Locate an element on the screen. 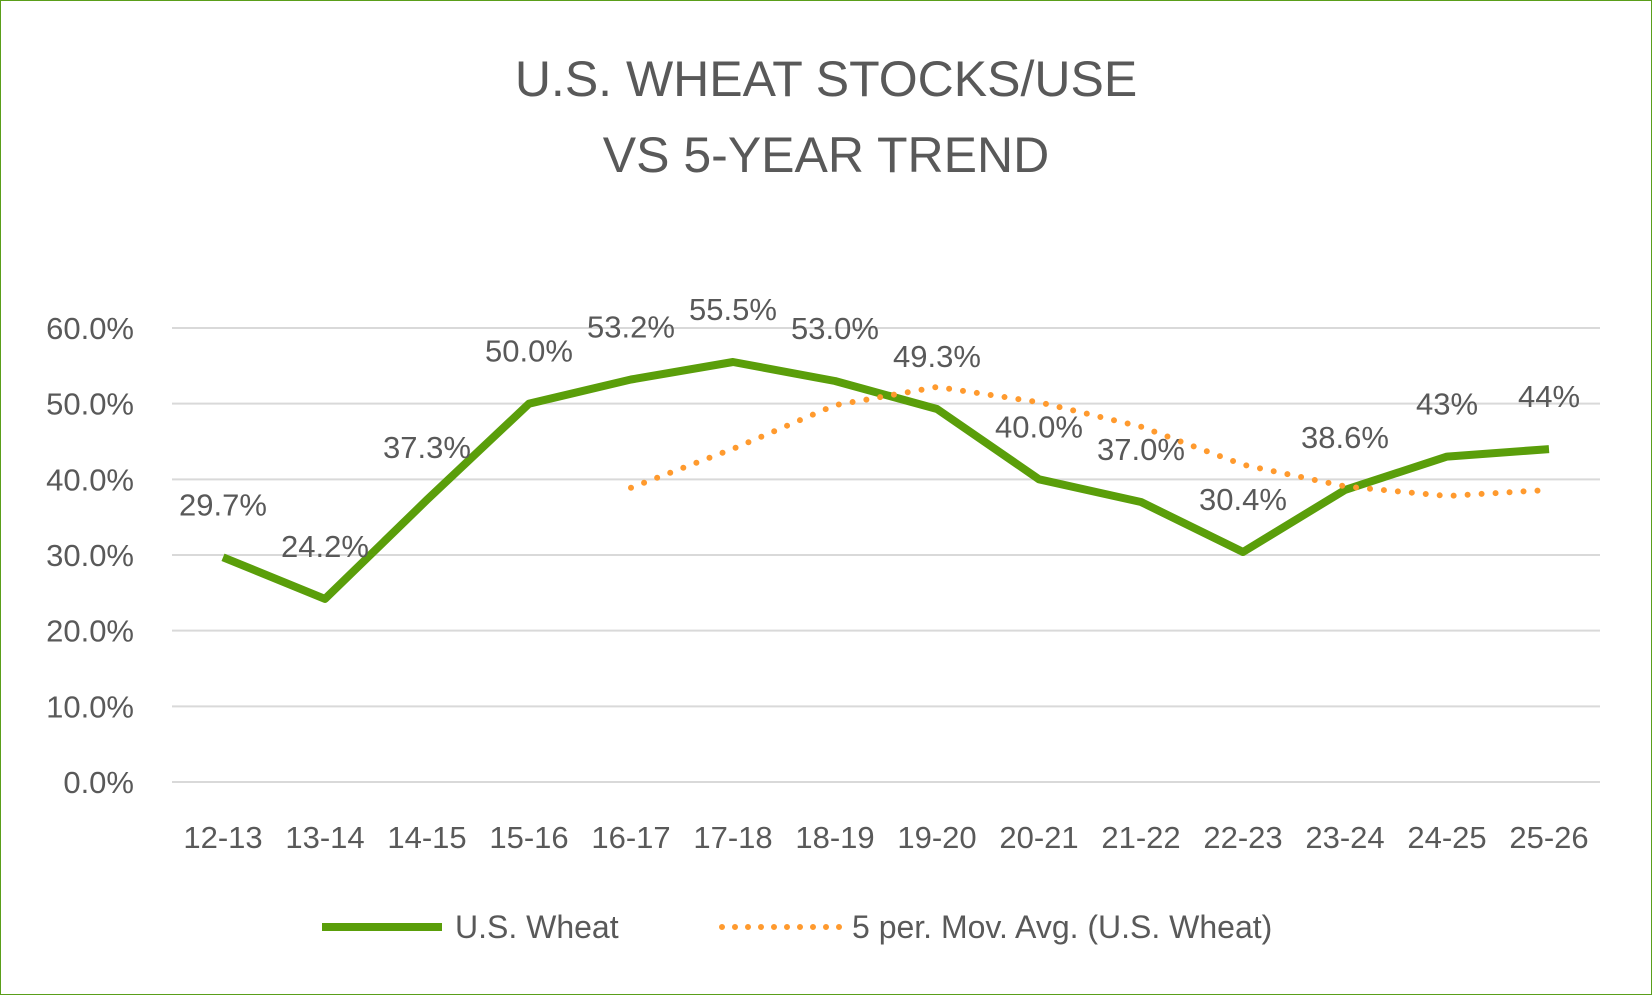  x-tick-label: 12-13 is located at coordinates (222, 837).